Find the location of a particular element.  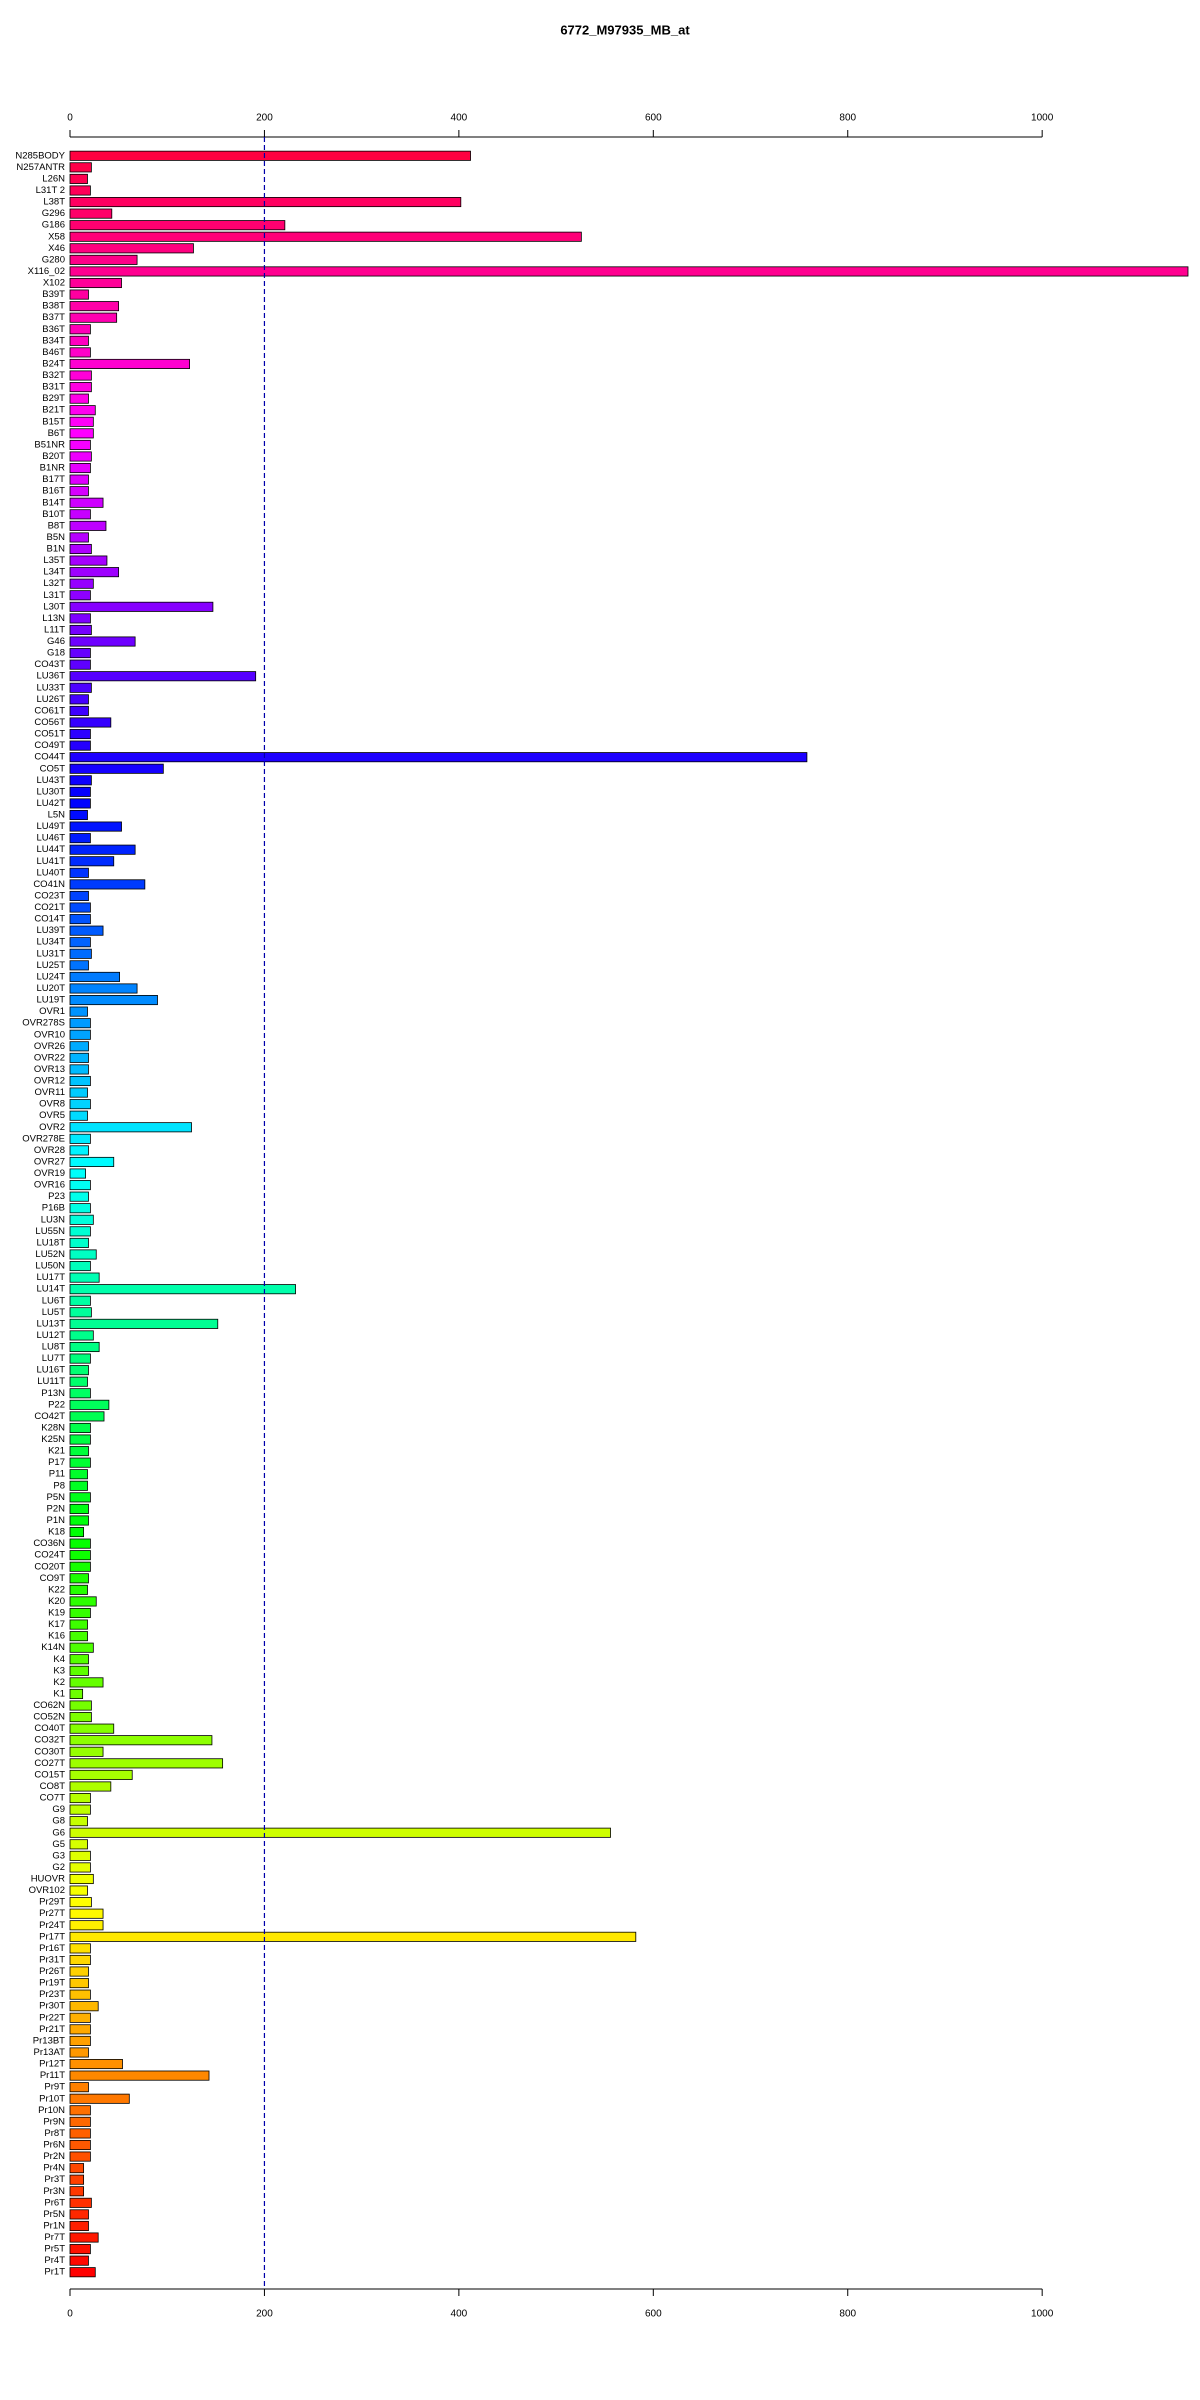

y-tick-label: L35T is located at coordinates (54, 560).